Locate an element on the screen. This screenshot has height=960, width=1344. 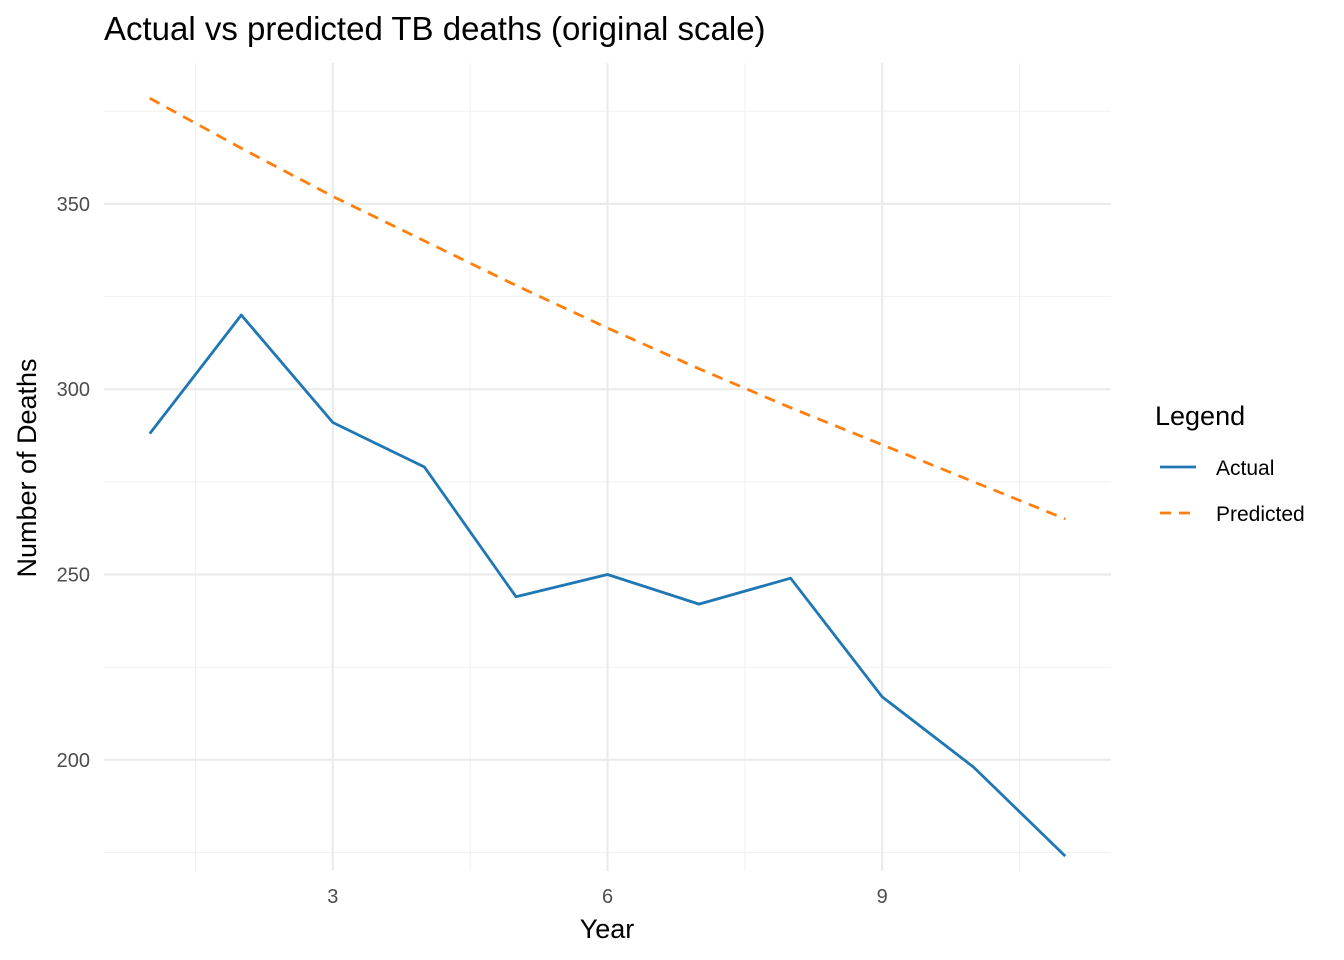
x-axis-tick-labels: 3 6 9 is located at coordinates (607, 897).